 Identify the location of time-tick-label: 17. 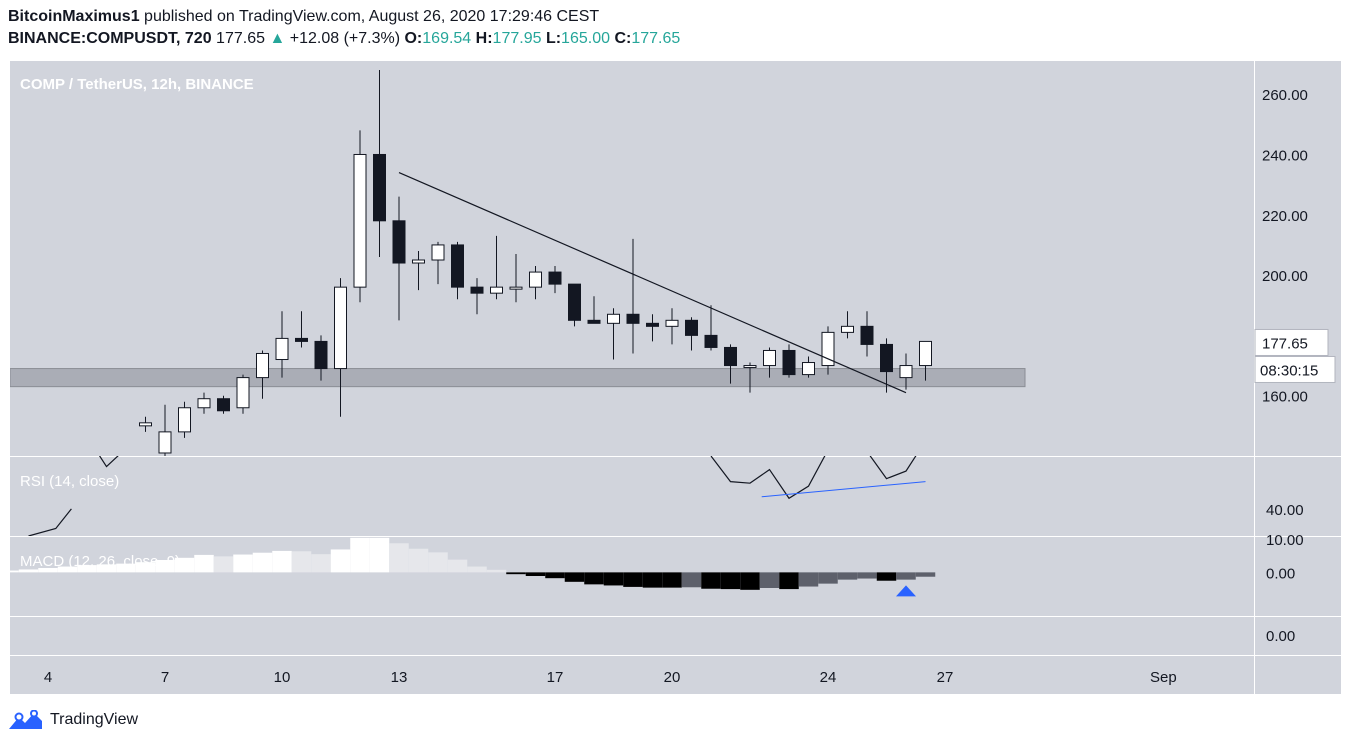
(555, 677).